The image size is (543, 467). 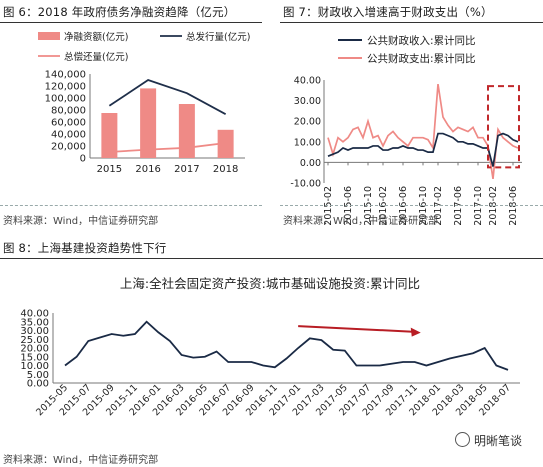 What do you see at coordinates (307, 122) in the screenshot?
I see `fig7-y-tick-label: 20.00` at bounding box center [307, 122].